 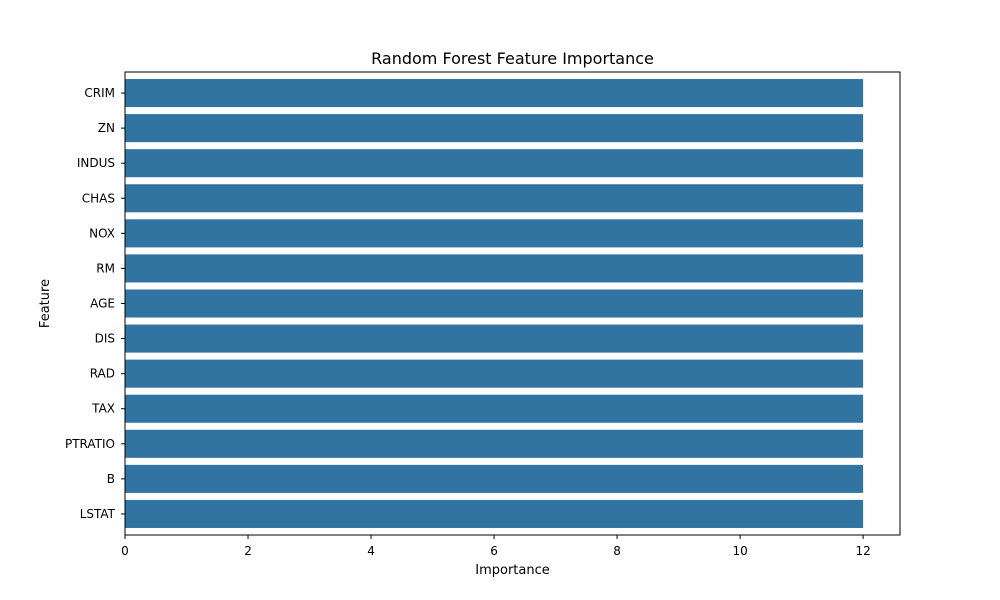 What do you see at coordinates (96, 163) in the screenshot?
I see `y-tick-label: INDUS` at bounding box center [96, 163].